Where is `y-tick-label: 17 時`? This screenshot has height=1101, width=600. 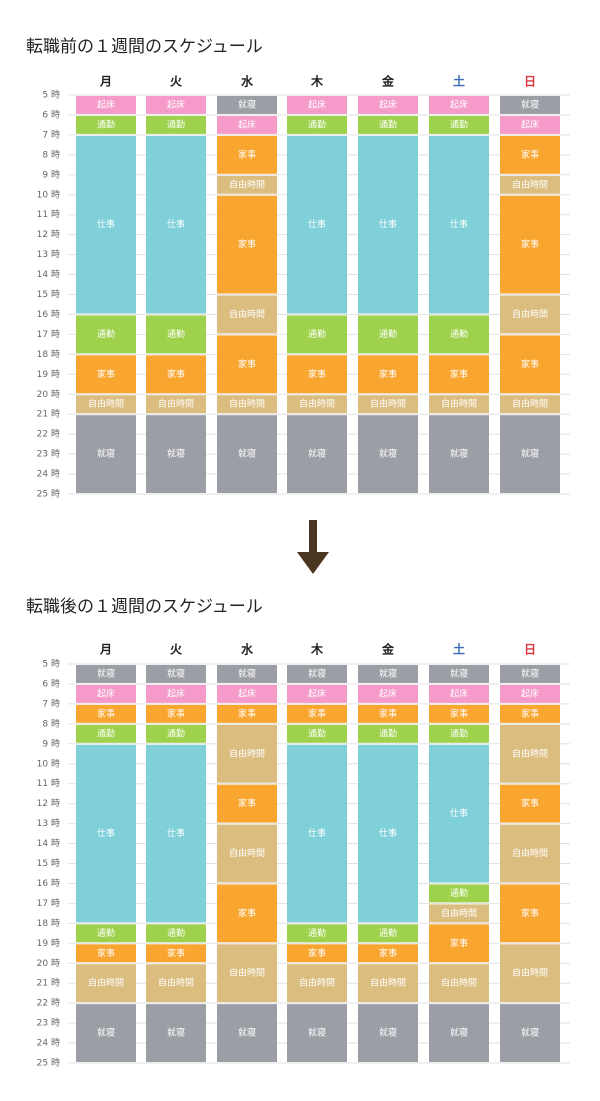 y-tick-label: 17 時 is located at coordinates (48, 334).